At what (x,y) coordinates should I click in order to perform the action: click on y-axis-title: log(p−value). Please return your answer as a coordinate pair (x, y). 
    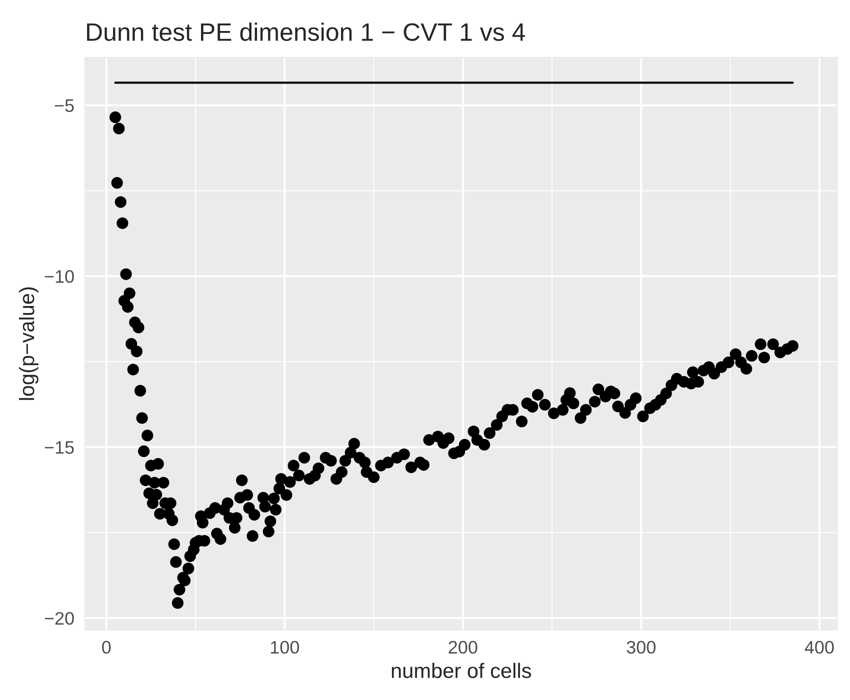
    Looking at the image, I should click on (28, 343).